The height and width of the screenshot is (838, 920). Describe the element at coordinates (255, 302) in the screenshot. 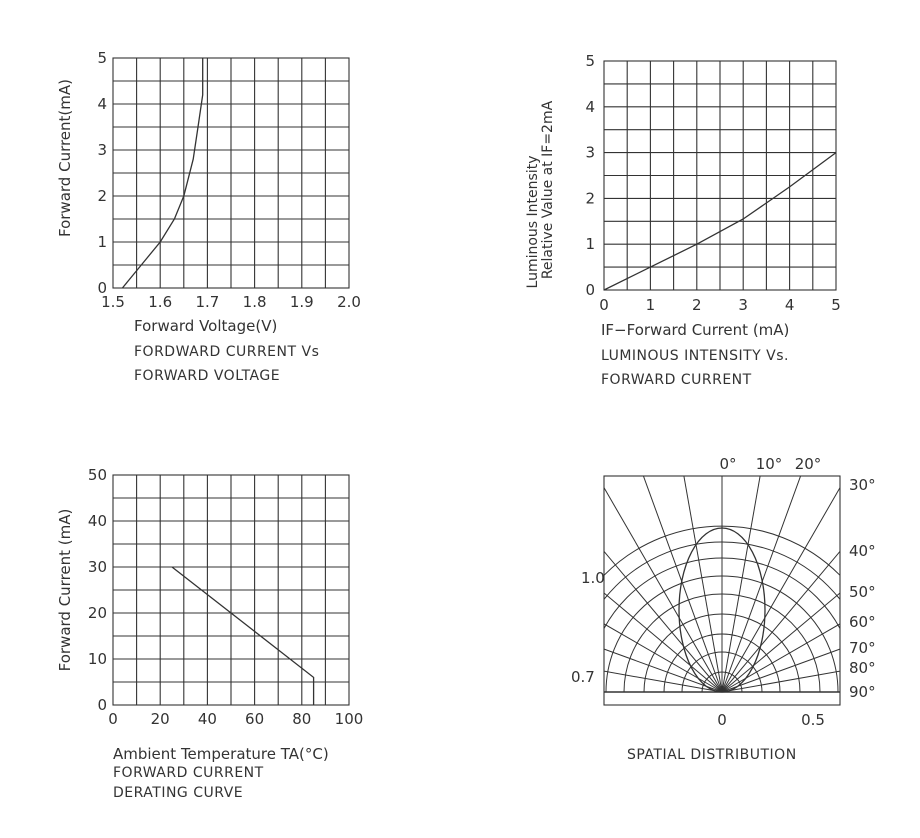

I see `x-tick-label: 1.8` at that location.